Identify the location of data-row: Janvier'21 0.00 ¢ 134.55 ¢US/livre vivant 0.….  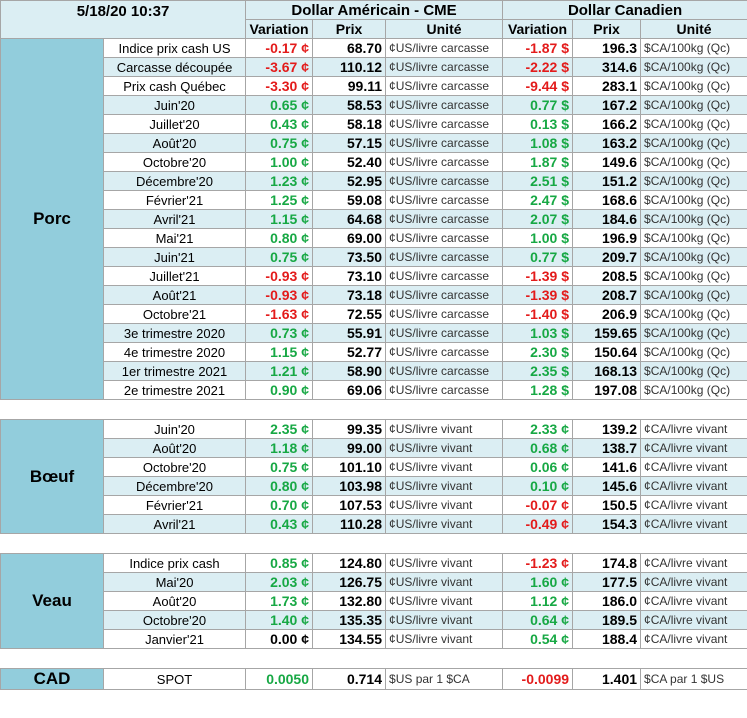
(374, 639).